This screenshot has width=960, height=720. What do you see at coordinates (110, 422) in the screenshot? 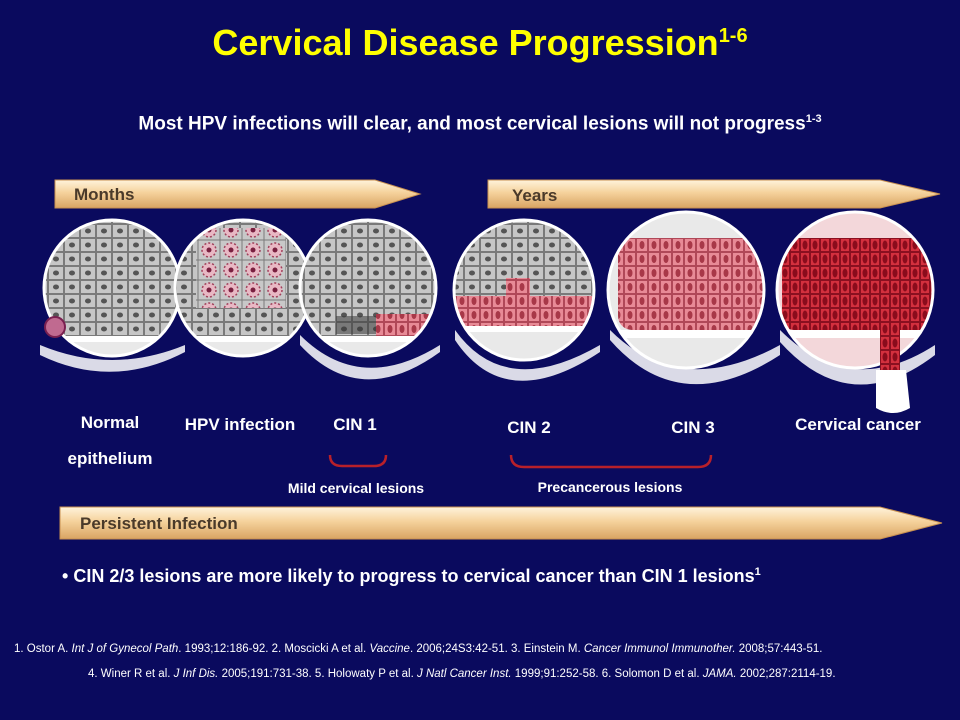
I see `stage-normal-label-line1: Normal` at bounding box center [110, 422].